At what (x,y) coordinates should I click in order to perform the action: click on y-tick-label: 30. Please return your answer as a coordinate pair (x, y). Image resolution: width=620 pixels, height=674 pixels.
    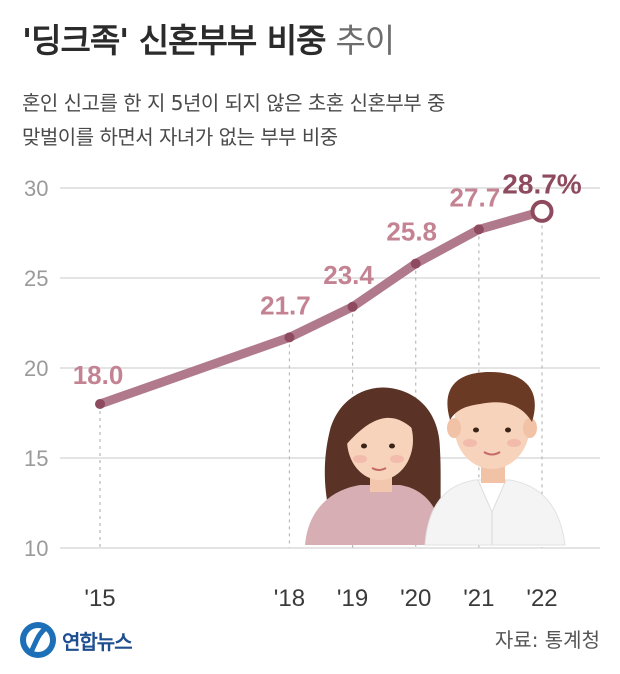
    Looking at the image, I should click on (36, 188).